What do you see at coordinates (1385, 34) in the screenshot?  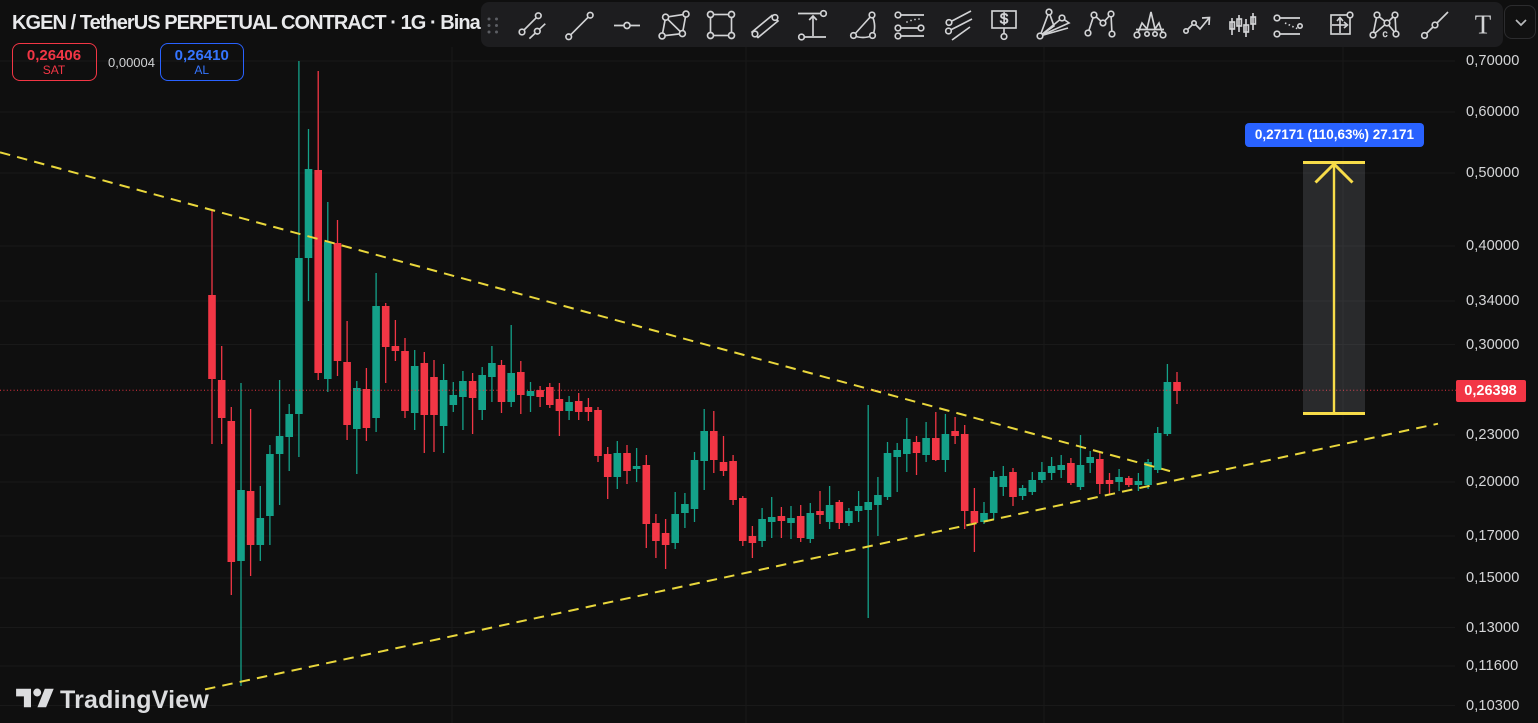 I see `svg-text: c` at bounding box center [1385, 34].